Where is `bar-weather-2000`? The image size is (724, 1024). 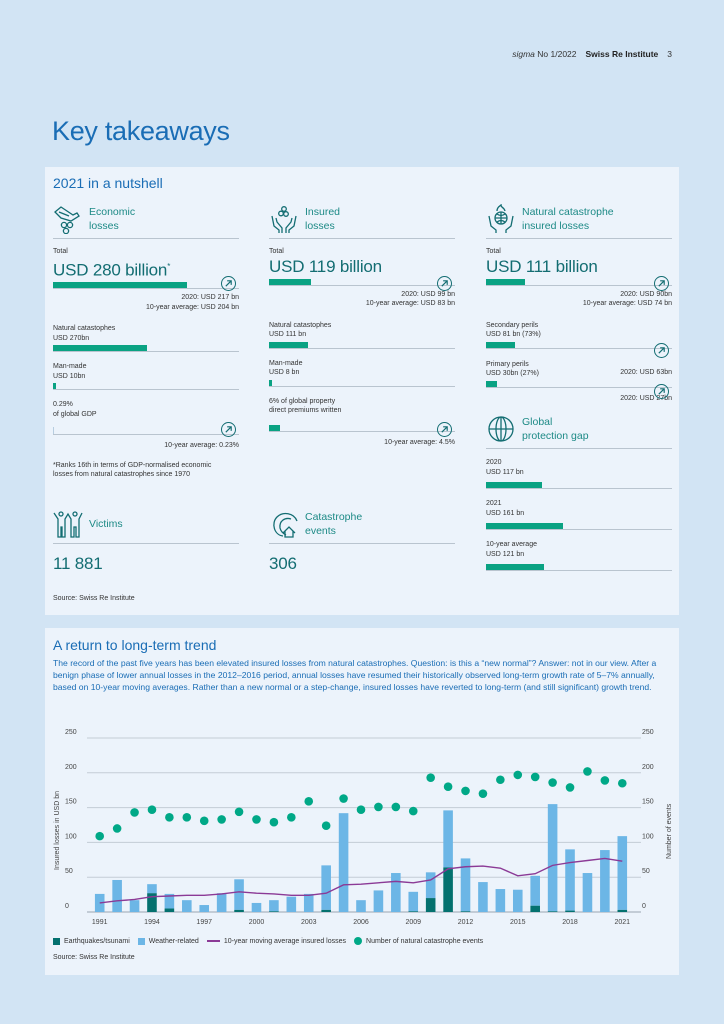
bar-weather-2000 is located at coordinates (256, 907).